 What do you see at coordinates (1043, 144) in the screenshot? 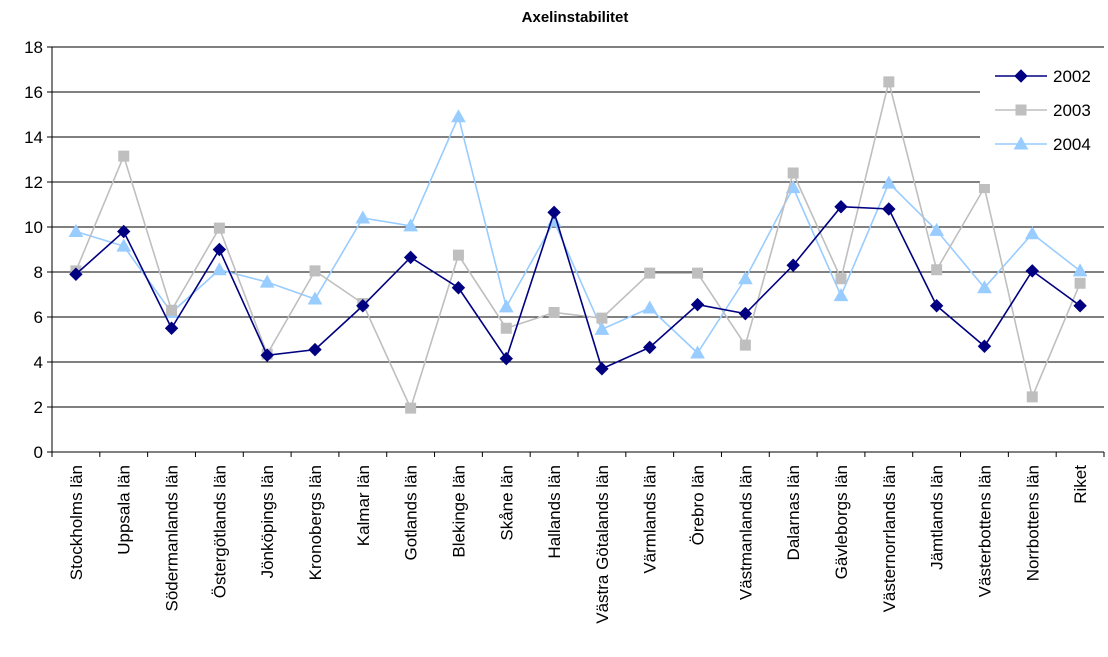
I see `legend-item-2004: 2004` at bounding box center [1043, 144].